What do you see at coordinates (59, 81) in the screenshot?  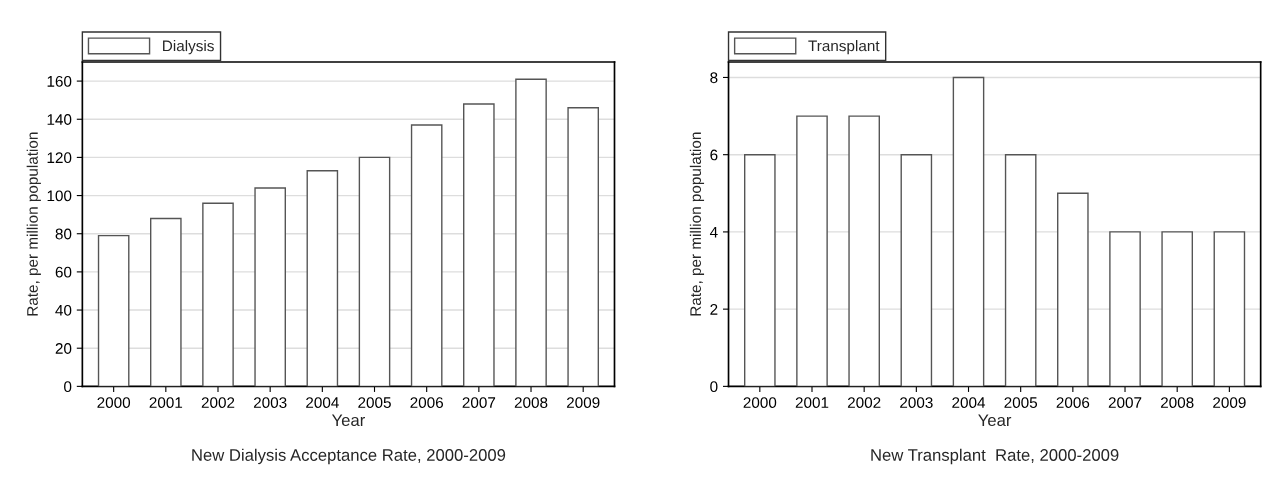 I see `y-tick-label: 160` at bounding box center [59, 81].